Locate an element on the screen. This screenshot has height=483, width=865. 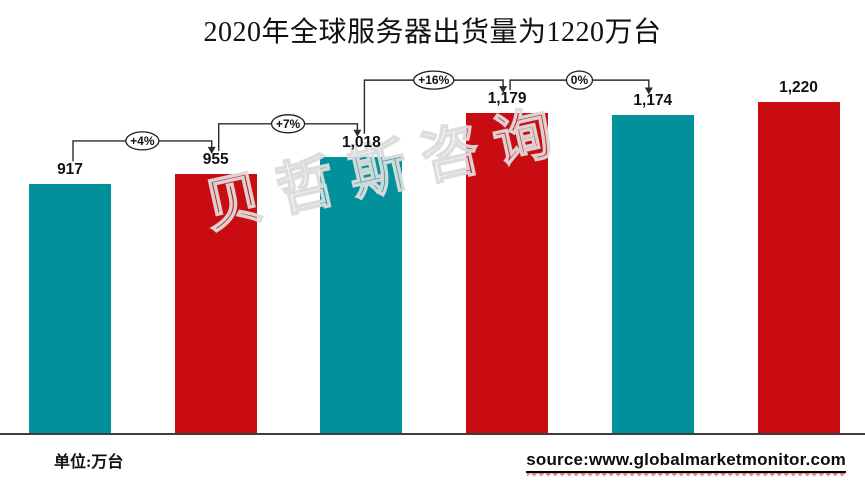
growth-arrow-+16%: +16% is located at coordinates (435, 102).